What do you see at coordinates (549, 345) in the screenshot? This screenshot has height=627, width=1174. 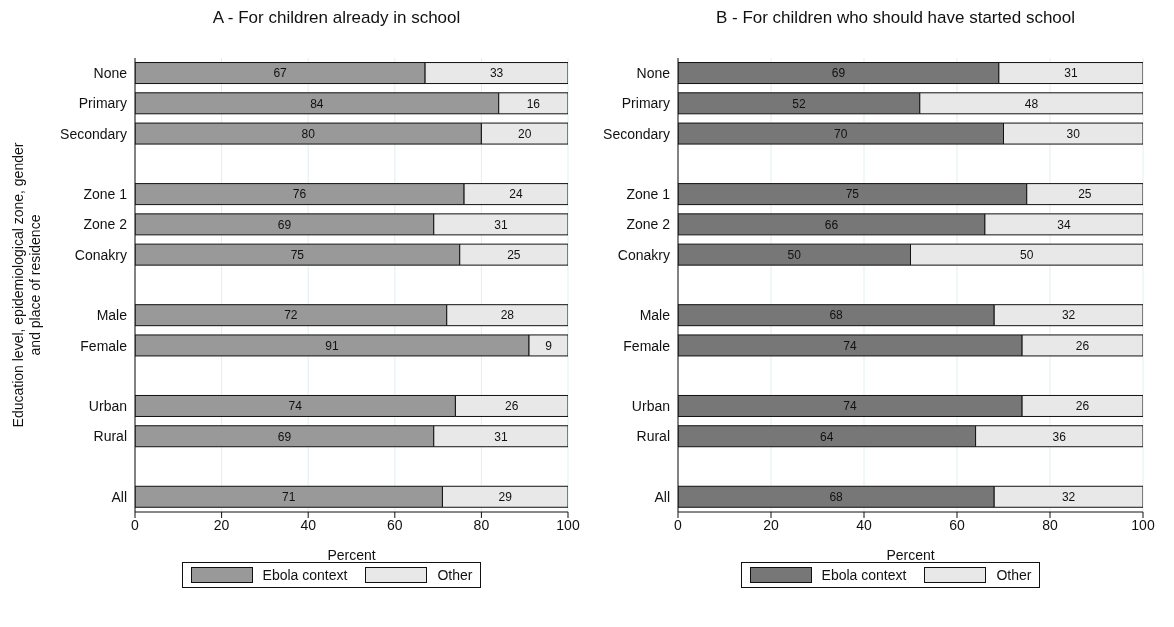 I see `data-label: 9` at bounding box center [549, 345].